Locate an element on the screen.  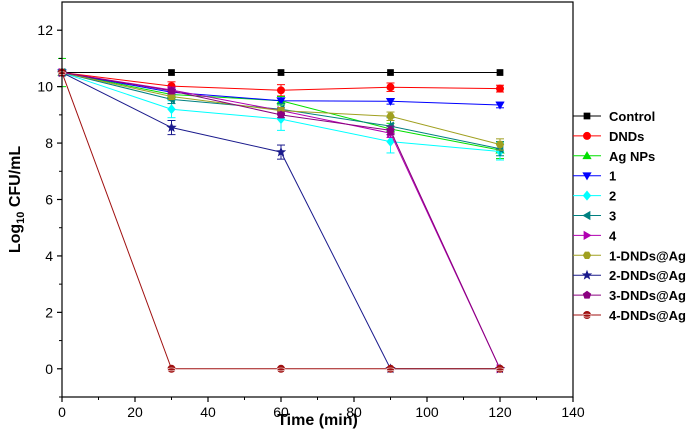
legend-item: Ag NPs is located at coordinates (614, 156).